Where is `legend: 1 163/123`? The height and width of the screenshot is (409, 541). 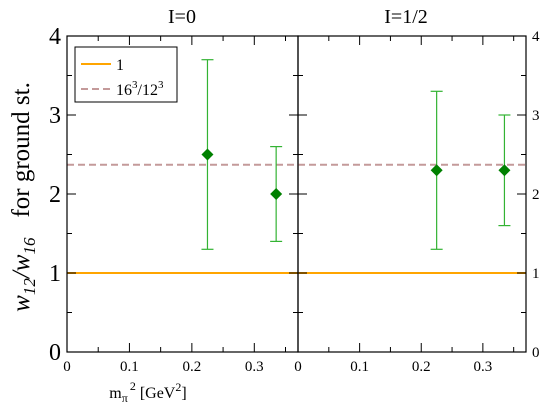
legend: 1 163/123 is located at coordinates (126, 74).